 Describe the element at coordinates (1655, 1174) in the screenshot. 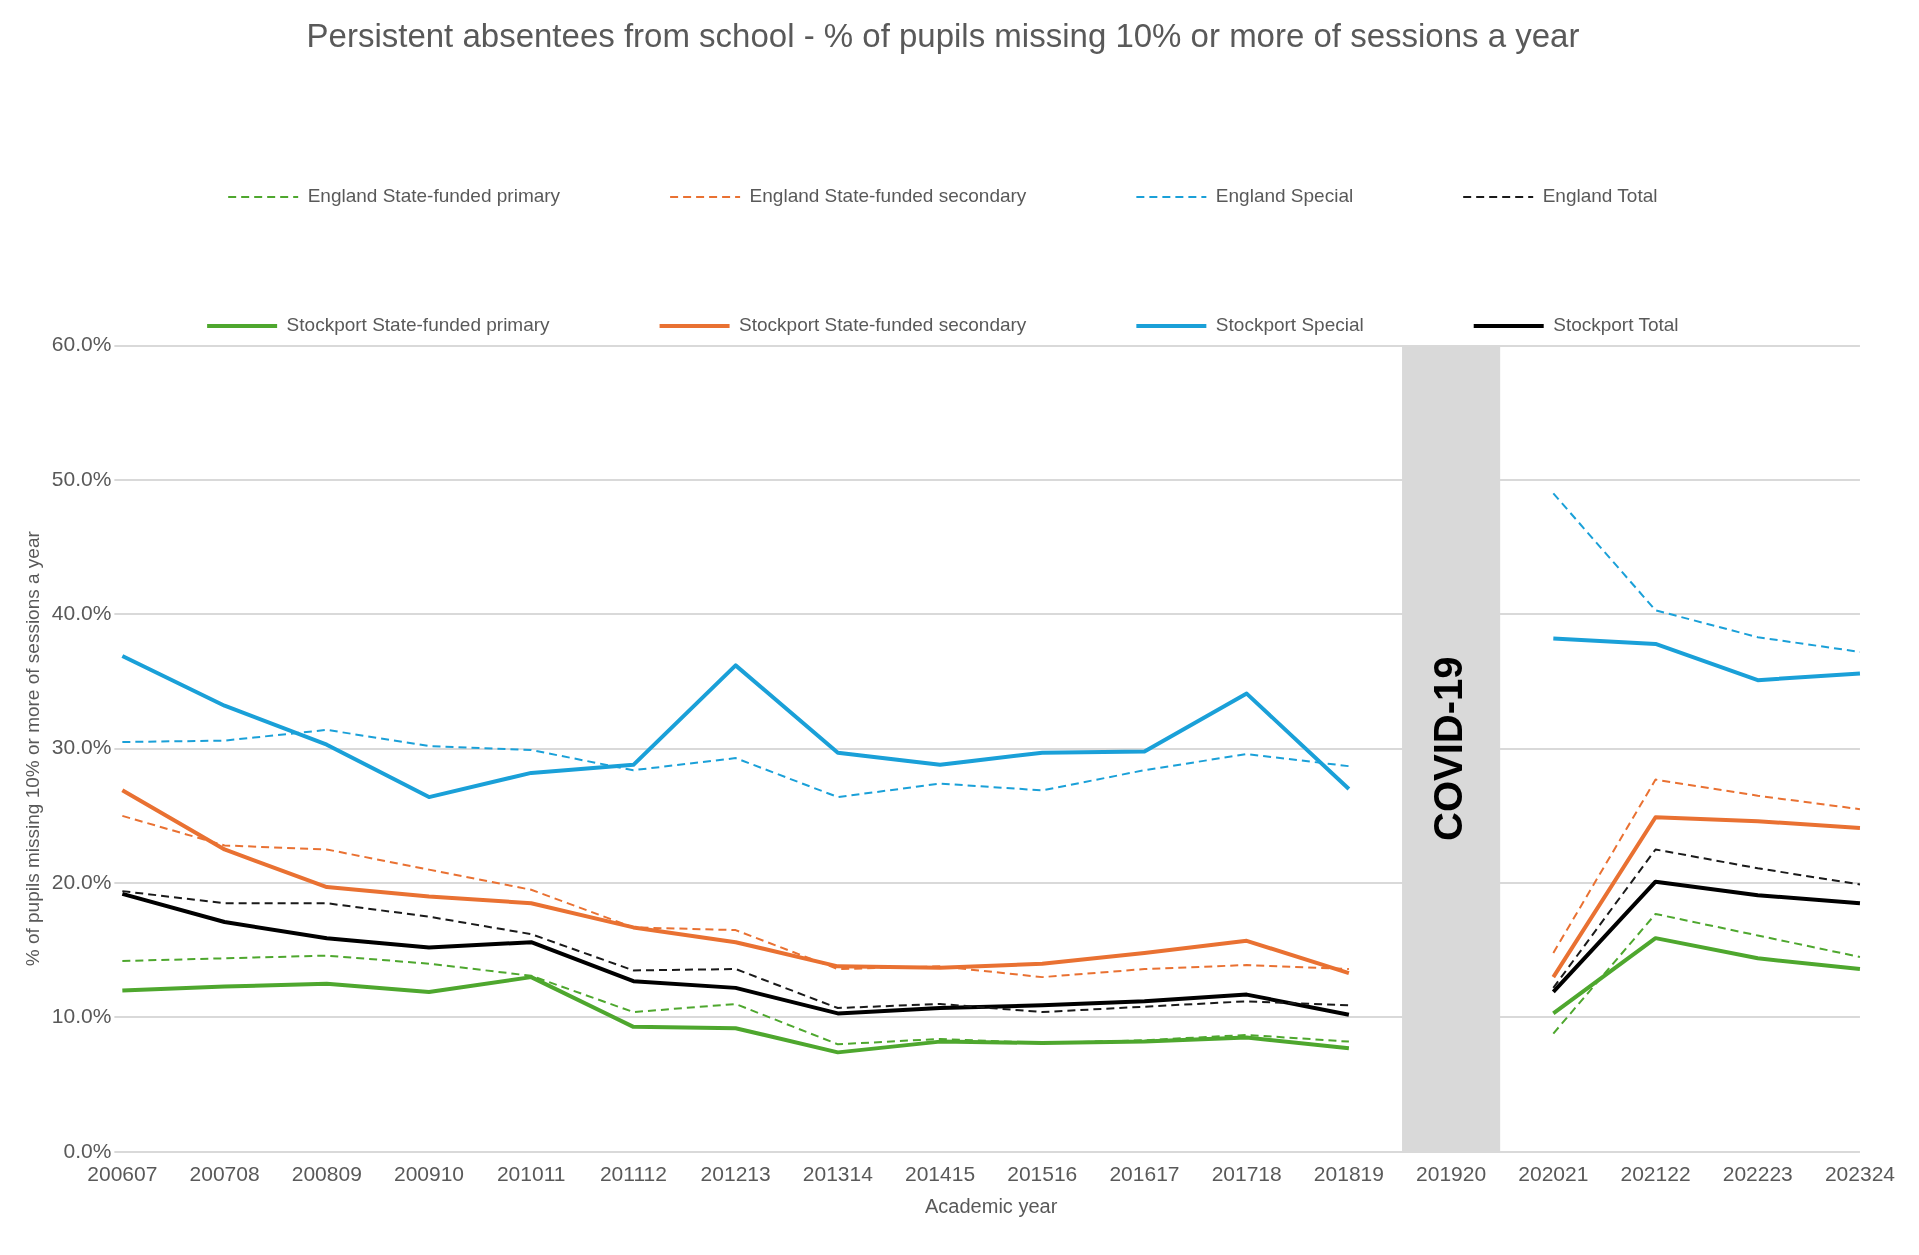

I see `x-tick-label: 202122` at that location.